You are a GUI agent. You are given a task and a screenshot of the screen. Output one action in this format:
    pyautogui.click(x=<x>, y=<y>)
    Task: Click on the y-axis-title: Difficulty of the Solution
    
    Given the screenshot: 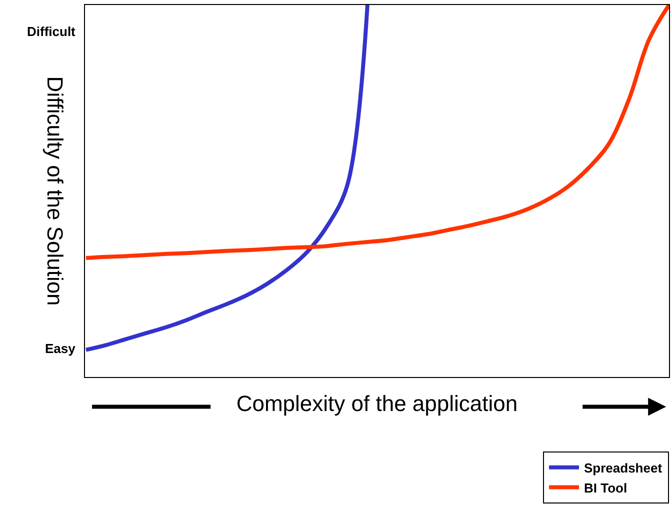 What is the action you would take?
    pyautogui.click(x=55, y=191)
    